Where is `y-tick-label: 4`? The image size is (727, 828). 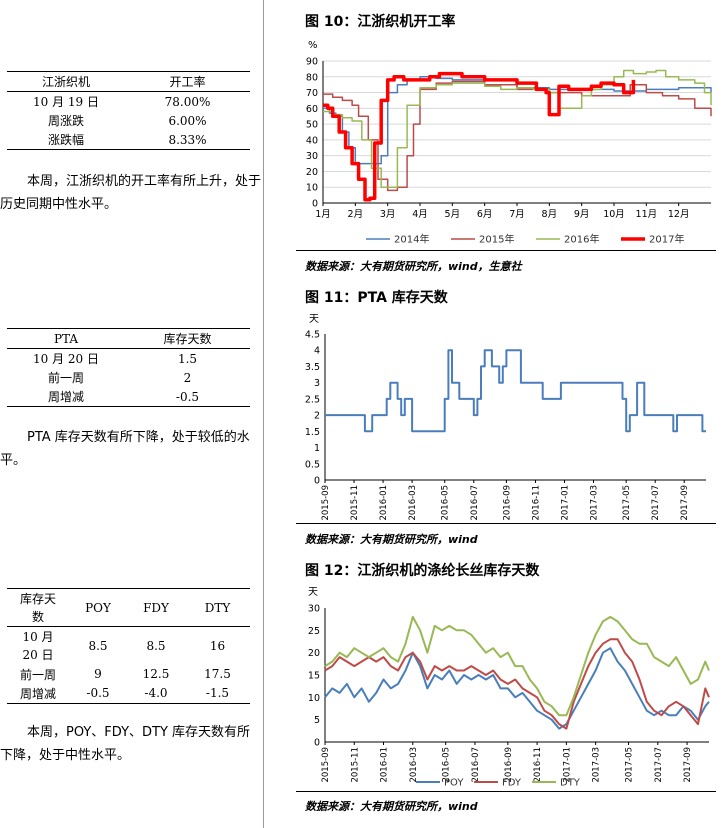 y-tick-label: 4 is located at coordinates (317, 351).